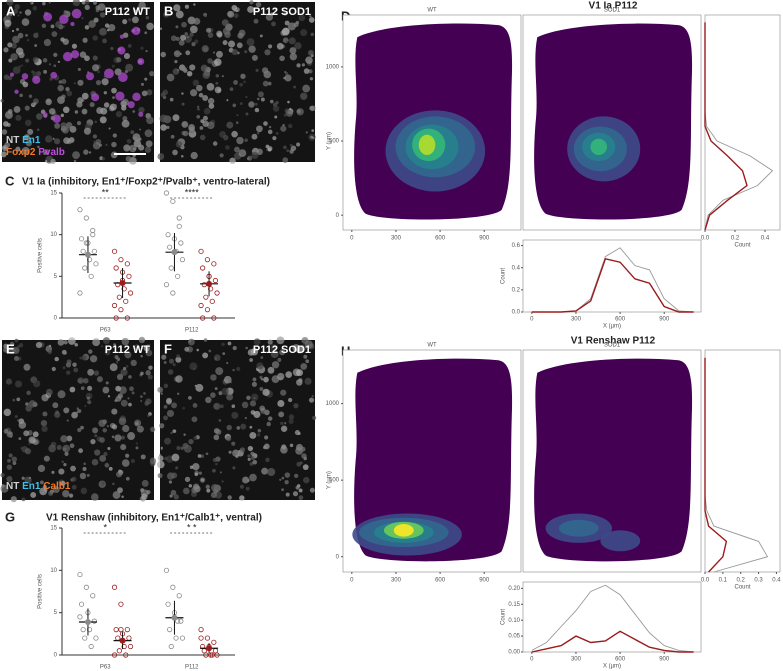 The width and height of the screenshot is (783, 671). What do you see at coordinates (209, 648) in the screenshot?
I see `mean-marker` at bounding box center [209, 648].